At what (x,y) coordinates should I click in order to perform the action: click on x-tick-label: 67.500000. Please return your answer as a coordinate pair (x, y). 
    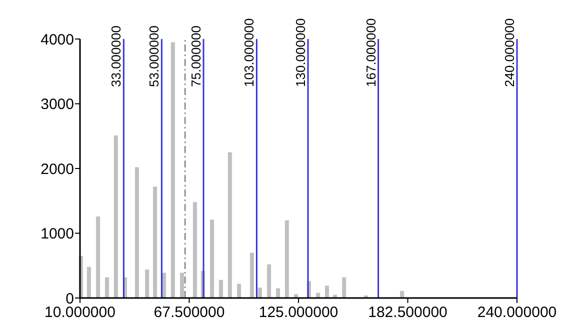
    Looking at the image, I should click on (189, 312).